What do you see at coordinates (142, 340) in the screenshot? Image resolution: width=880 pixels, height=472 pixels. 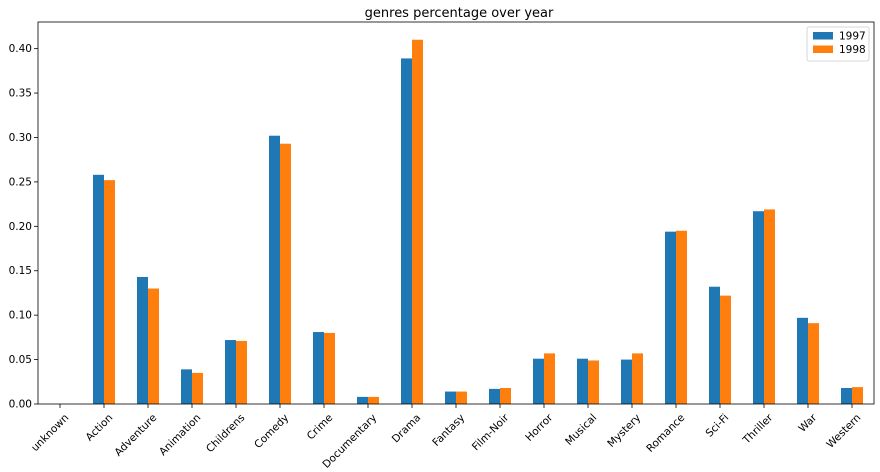 I see `bar-1997-adventure` at bounding box center [142, 340].